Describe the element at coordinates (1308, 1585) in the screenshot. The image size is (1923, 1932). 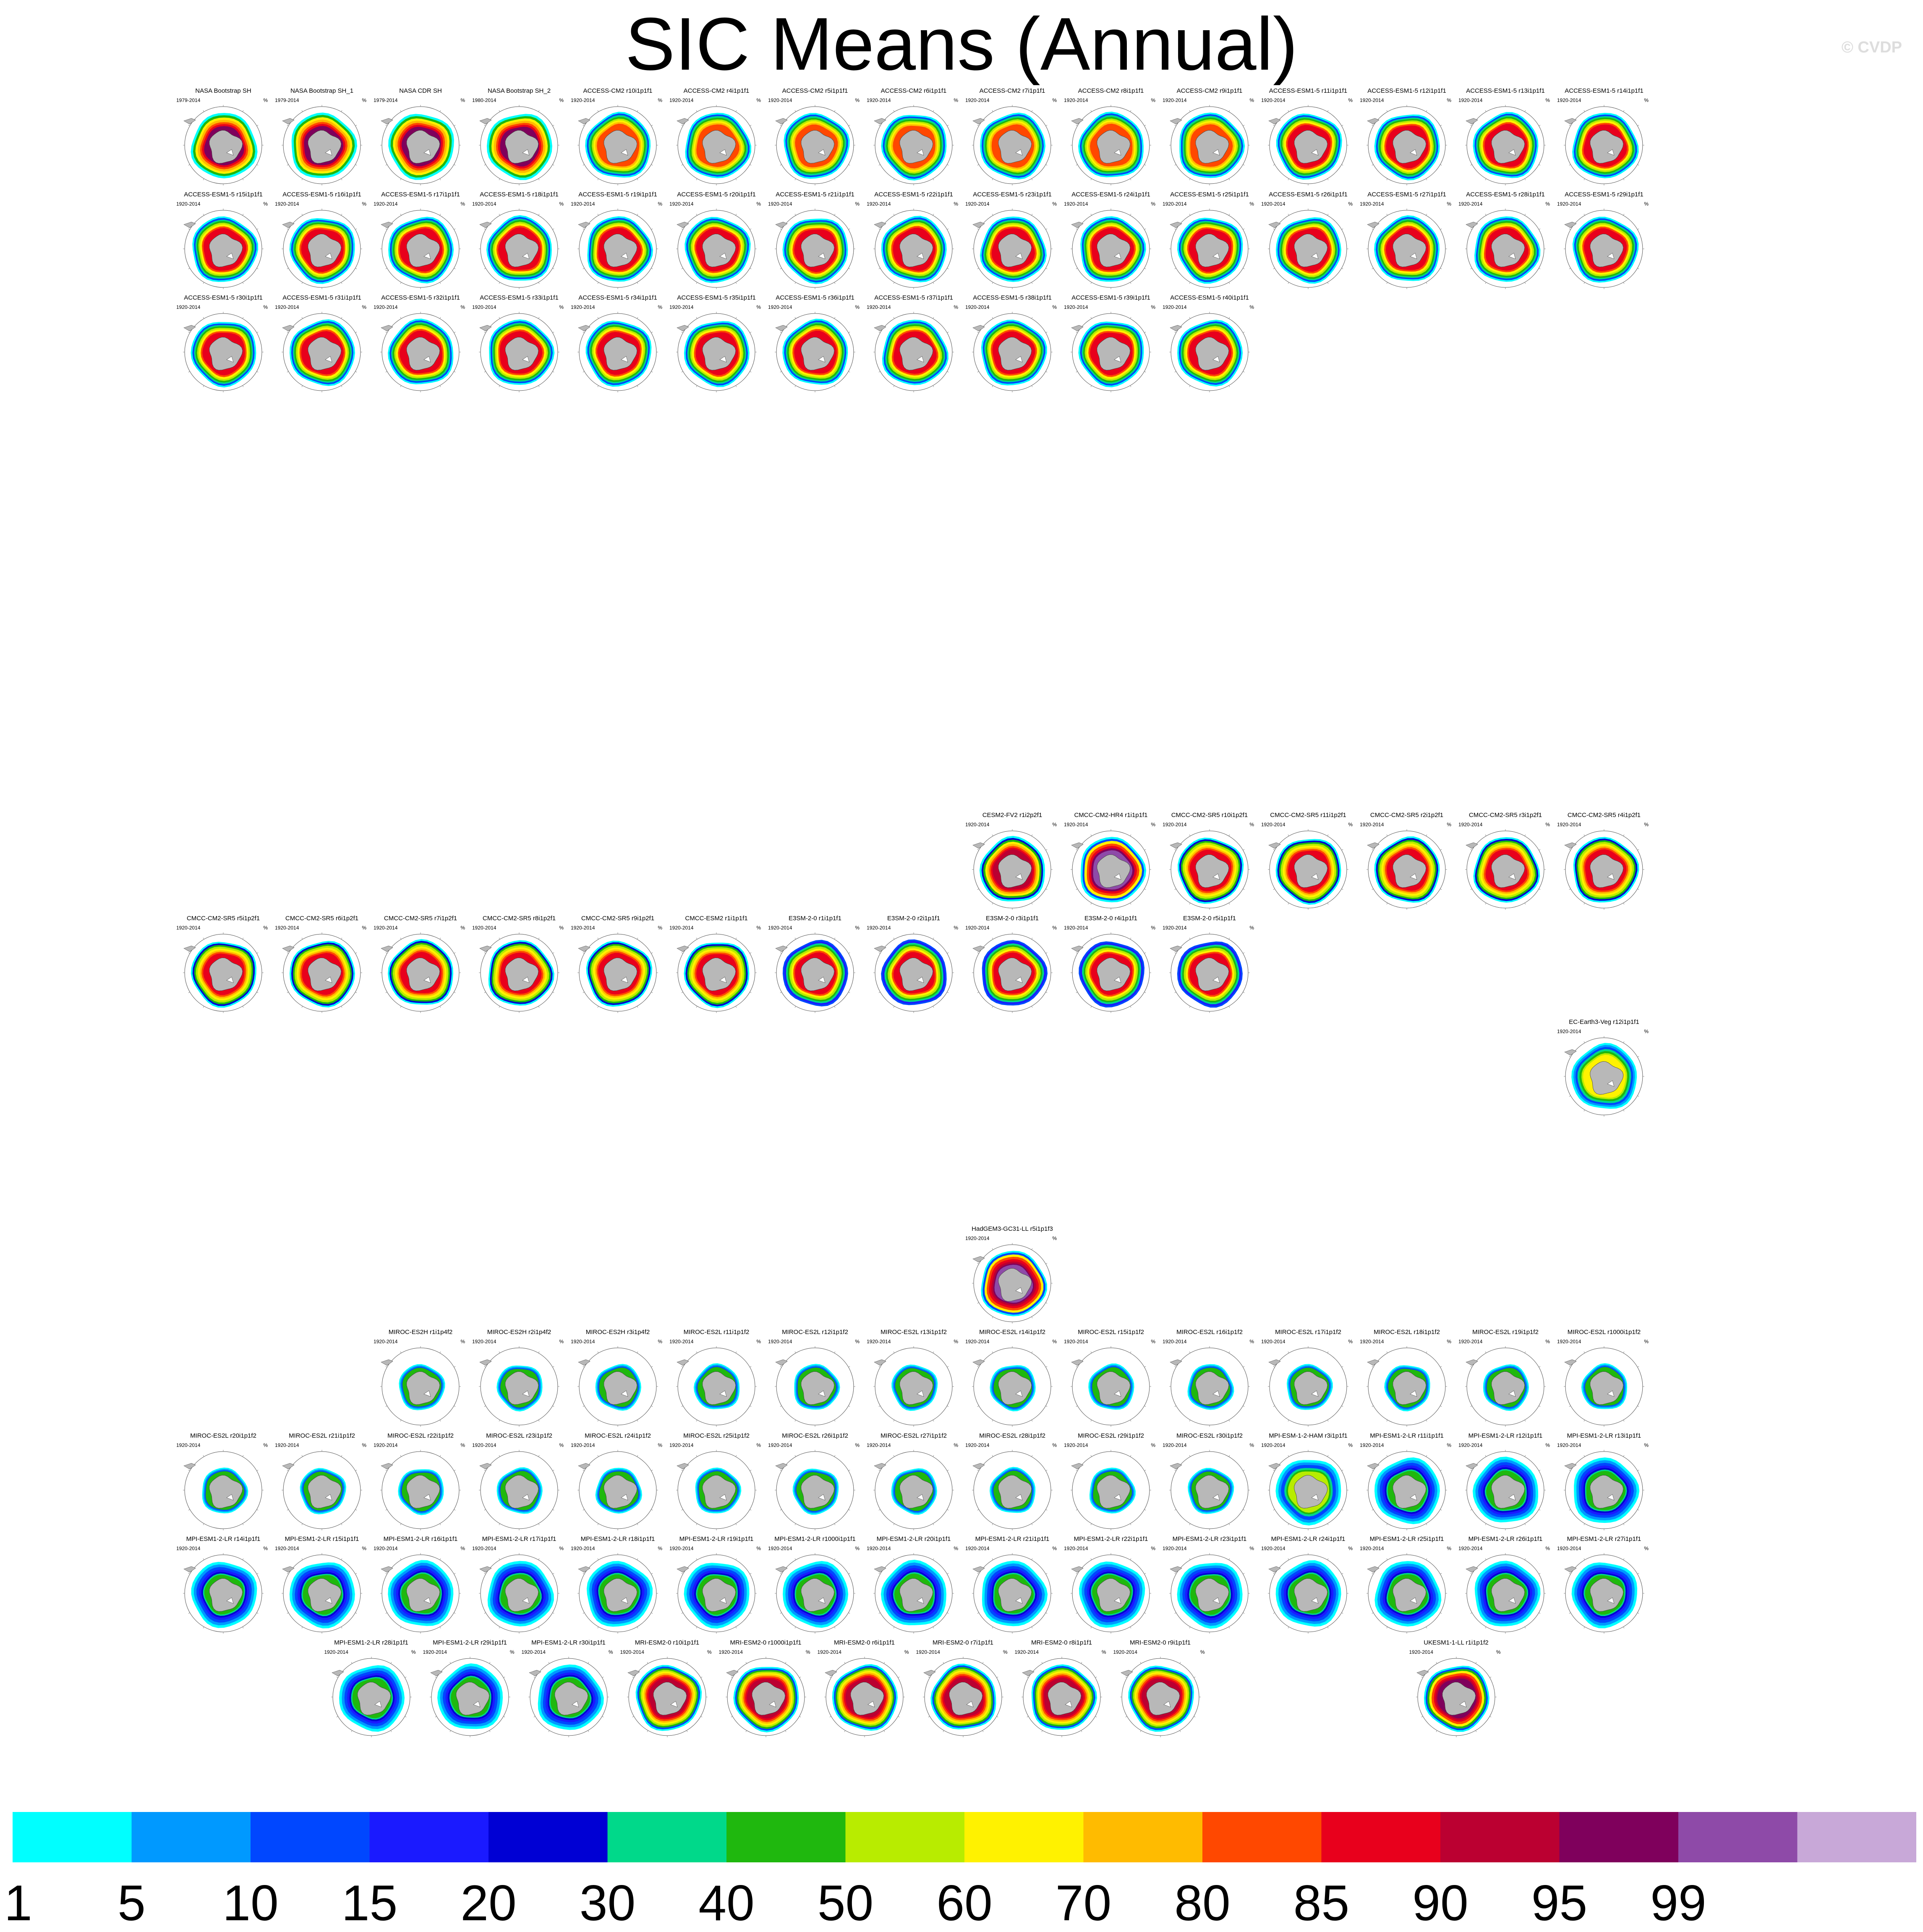
I see `map-panel: MPI-ESM1-2-LR r24i1p1f1 1920-2014%` at that location.